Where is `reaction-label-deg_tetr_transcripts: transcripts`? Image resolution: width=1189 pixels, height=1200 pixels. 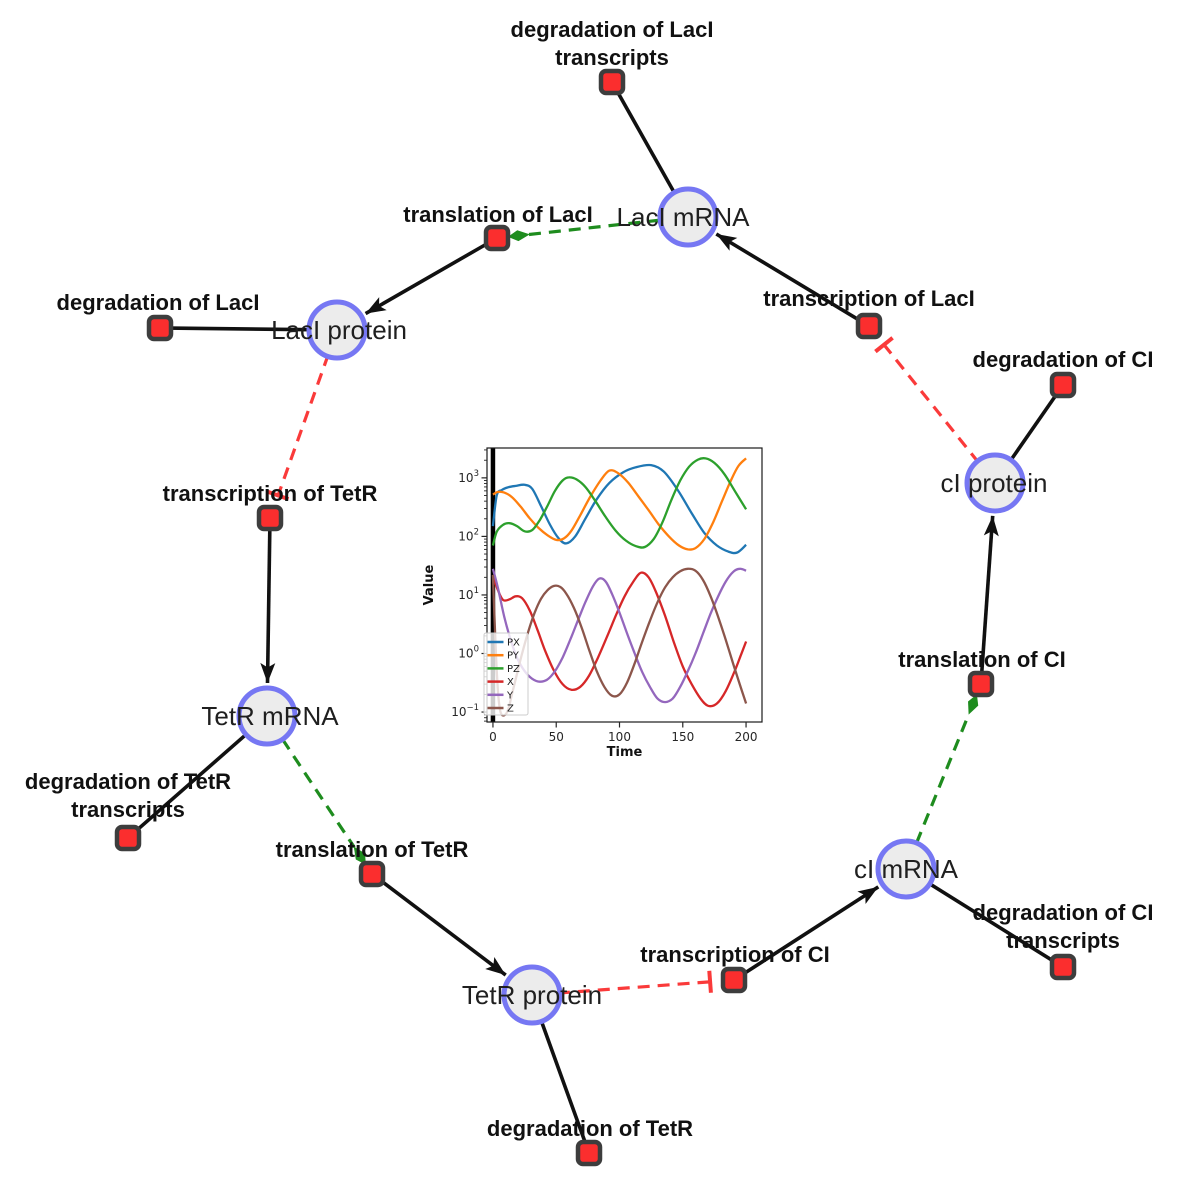
reaction-label-deg_tetr_transcripts: transcripts is located at coordinates (128, 809).